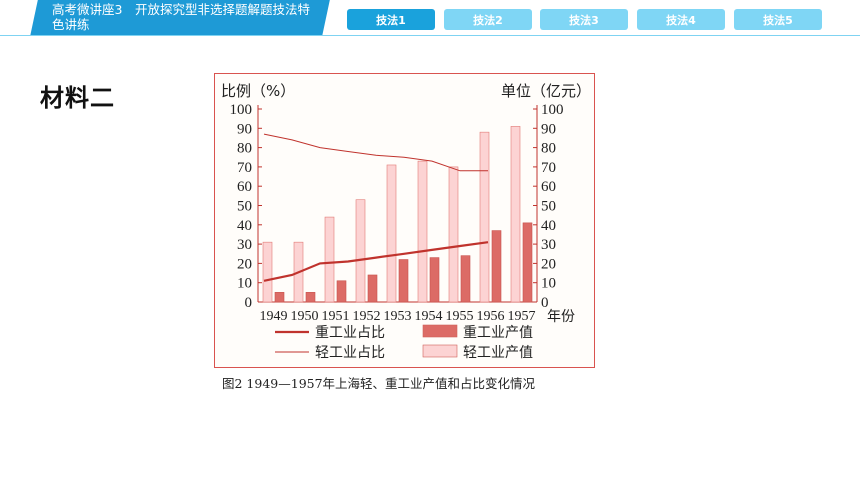 Image resolution: width=860 pixels, height=484 pixels. I want to click on chart-axes, so click(397, 204).